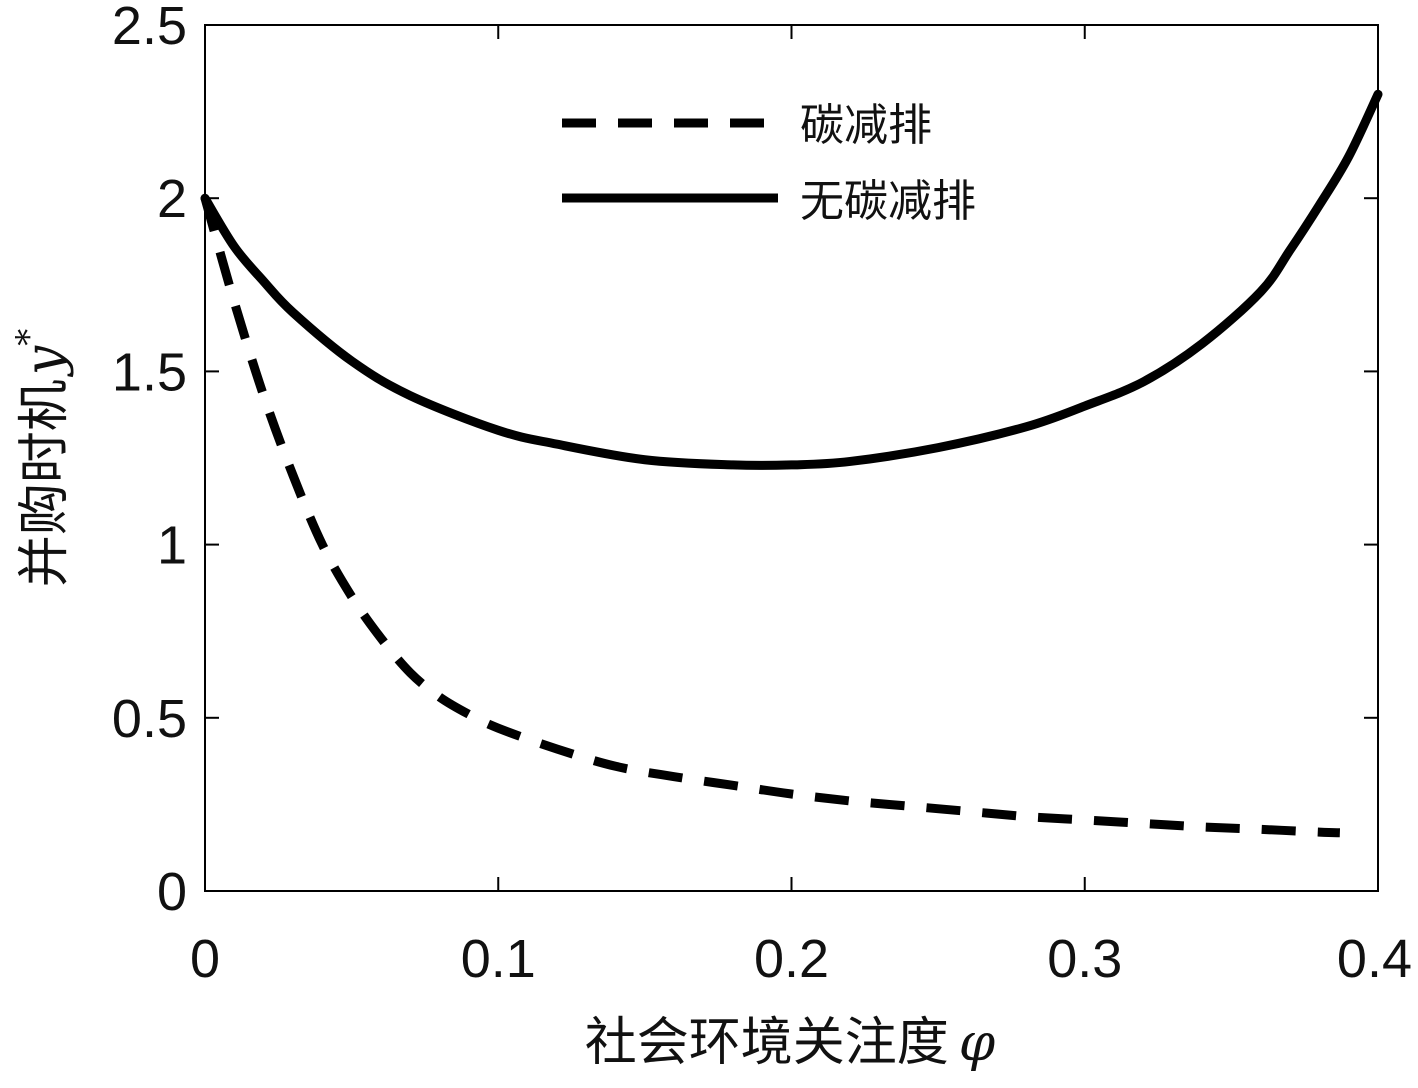  What do you see at coordinates (172, 546) in the screenshot?
I see `y-tick-label: 1` at bounding box center [172, 546].